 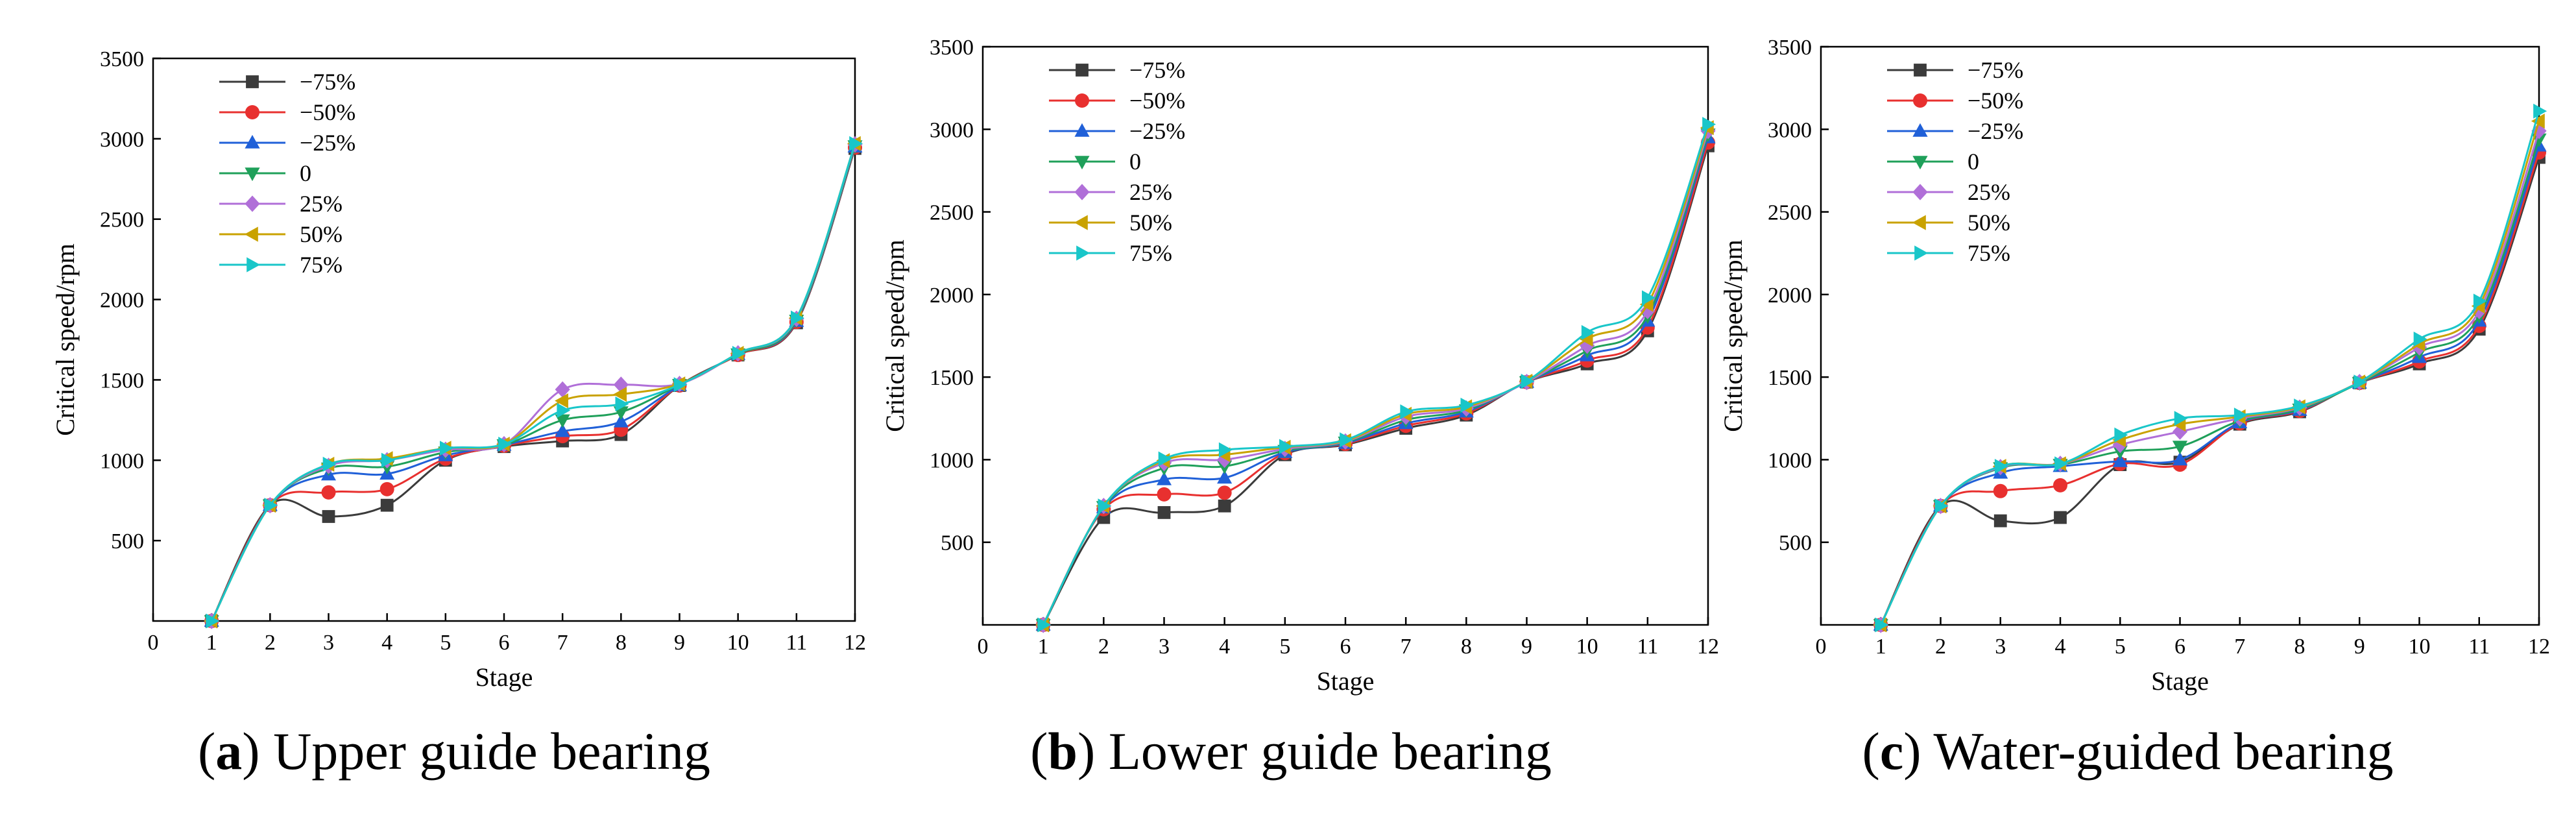 I want to click on x-tick-label: 4, so click(x=386, y=643).